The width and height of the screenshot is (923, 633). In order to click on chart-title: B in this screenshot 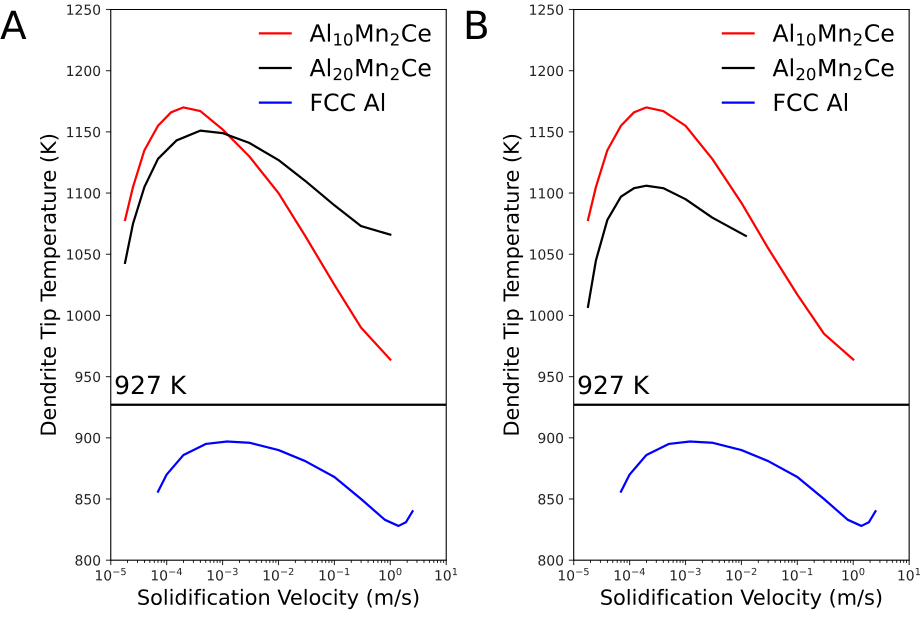, I will do `click(476, 25)`.